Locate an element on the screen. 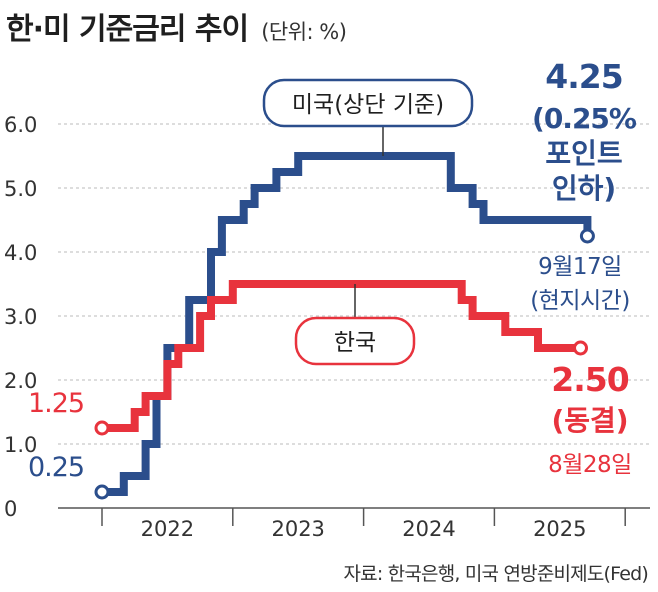 The height and width of the screenshot is (592, 658). kr-series-name: 한국 is located at coordinates (355, 343).